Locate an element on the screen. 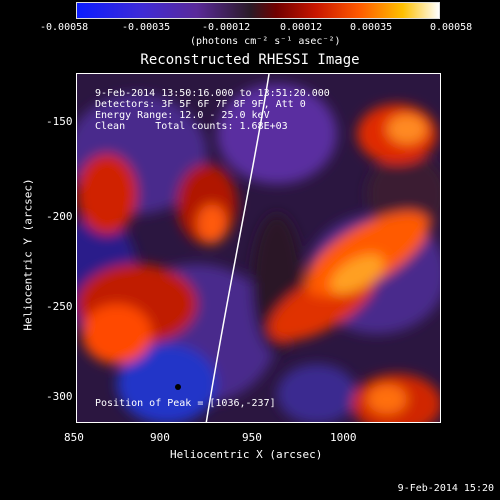 The width and height of the screenshot is (500, 500). colorbar-tick: 0.00012 is located at coordinates (301, 27).